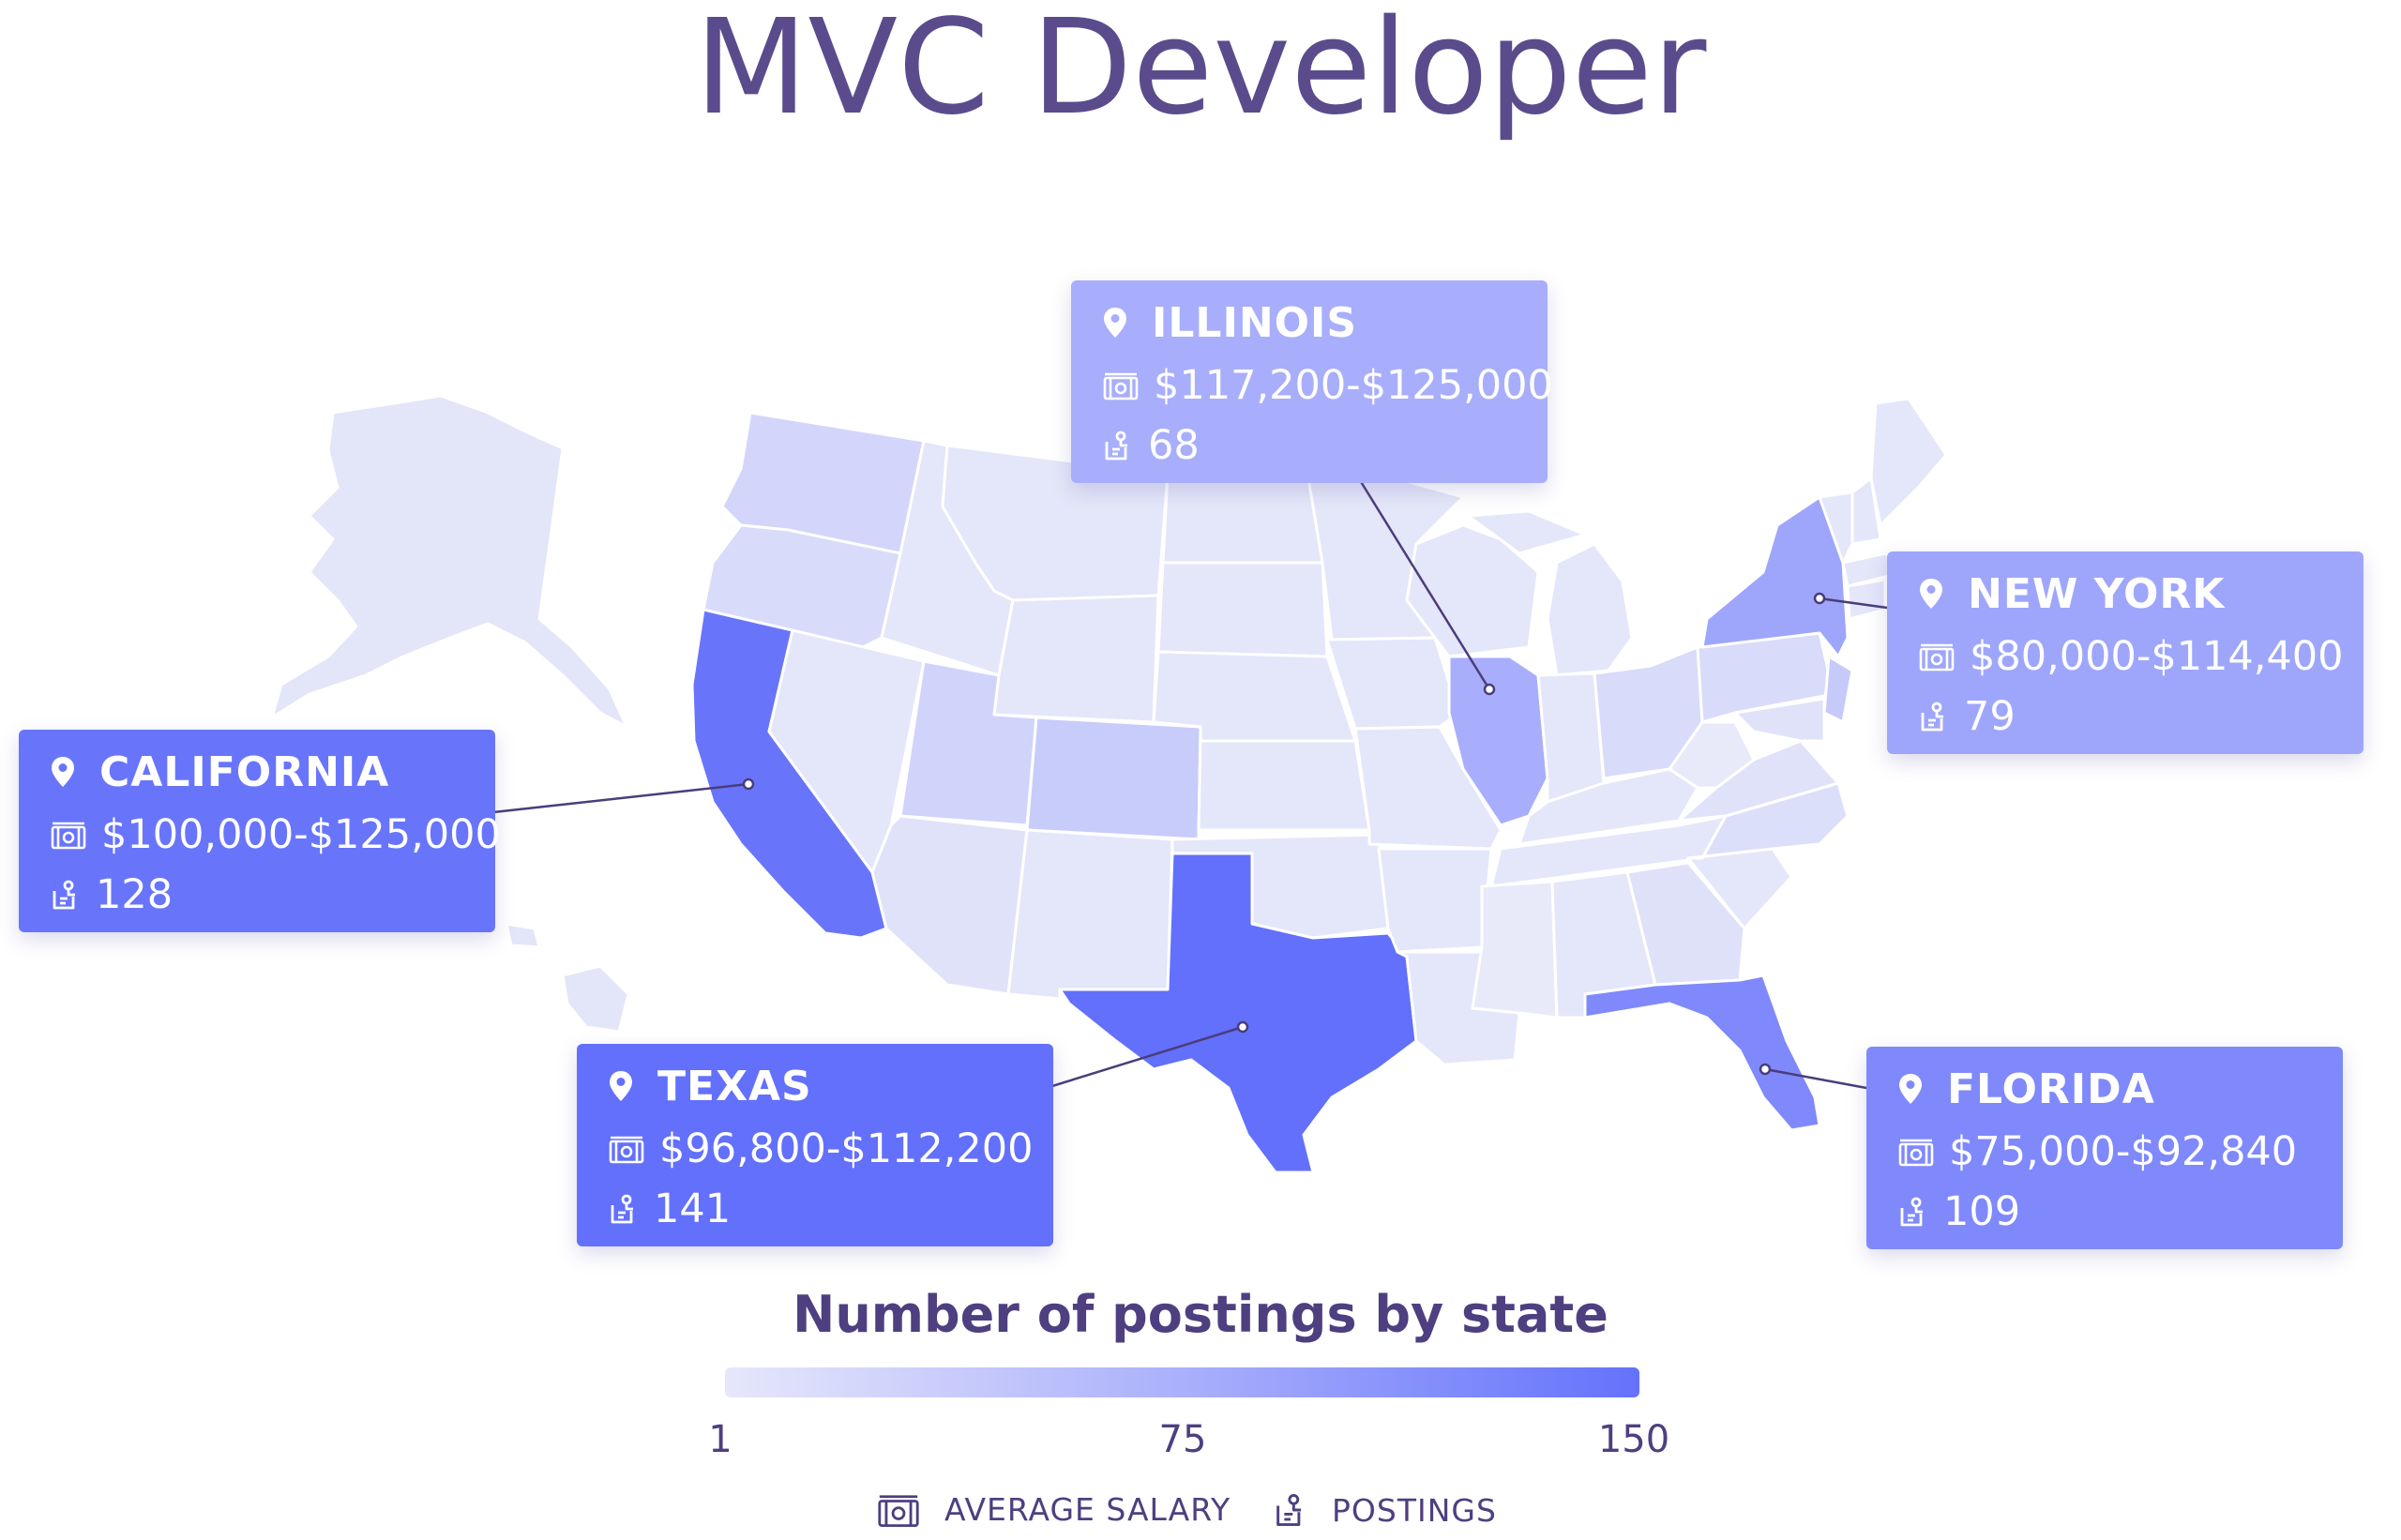  I want to click on marker-california, so click(748, 784).